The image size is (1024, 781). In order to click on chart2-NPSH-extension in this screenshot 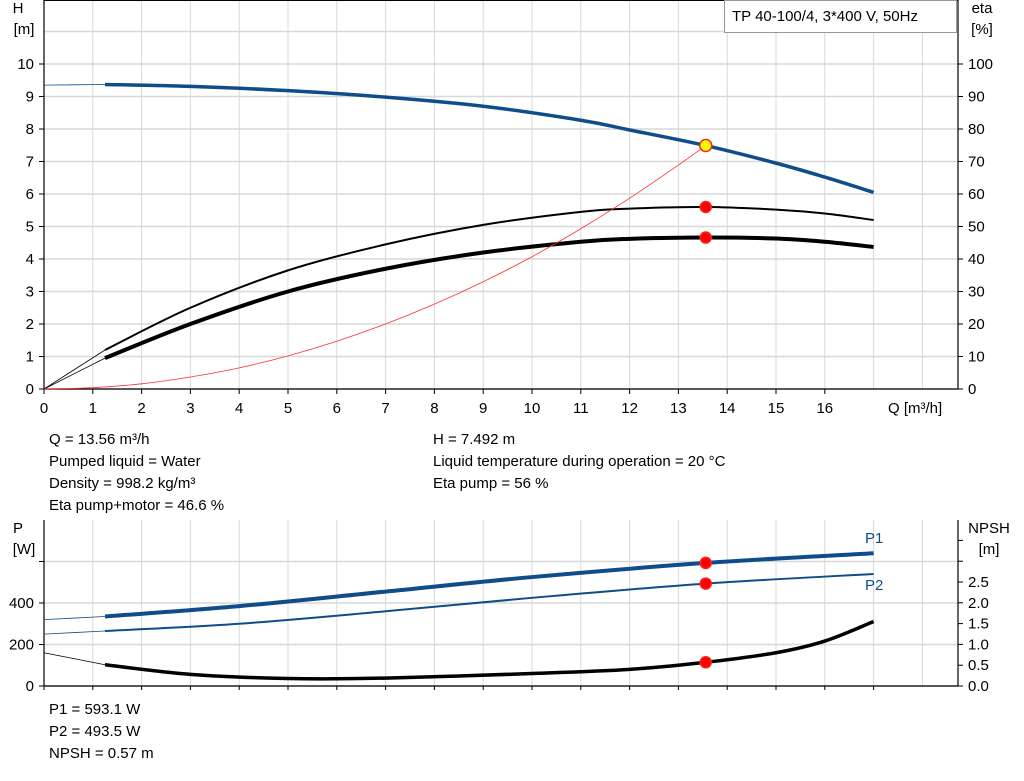, I will do `click(74, 659)`.